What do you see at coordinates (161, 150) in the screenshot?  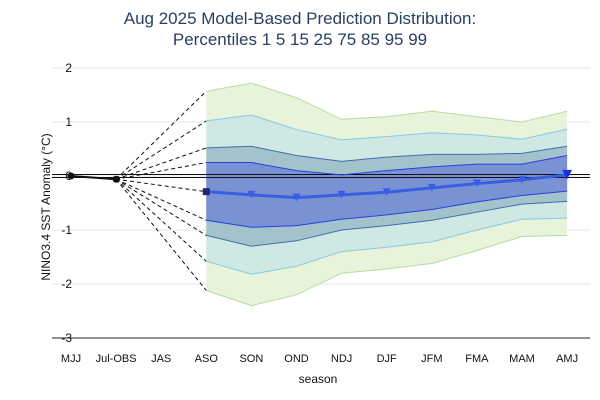 I see `connector-p95` at bounding box center [161, 150].